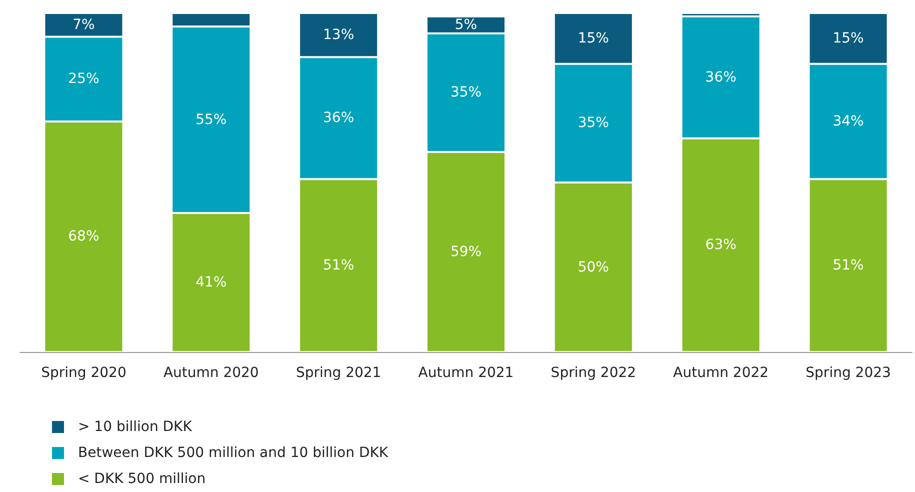 This screenshot has width=915, height=492. What do you see at coordinates (84, 236) in the screenshot?
I see `data-label: 68%` at bounding box center [84, 236].